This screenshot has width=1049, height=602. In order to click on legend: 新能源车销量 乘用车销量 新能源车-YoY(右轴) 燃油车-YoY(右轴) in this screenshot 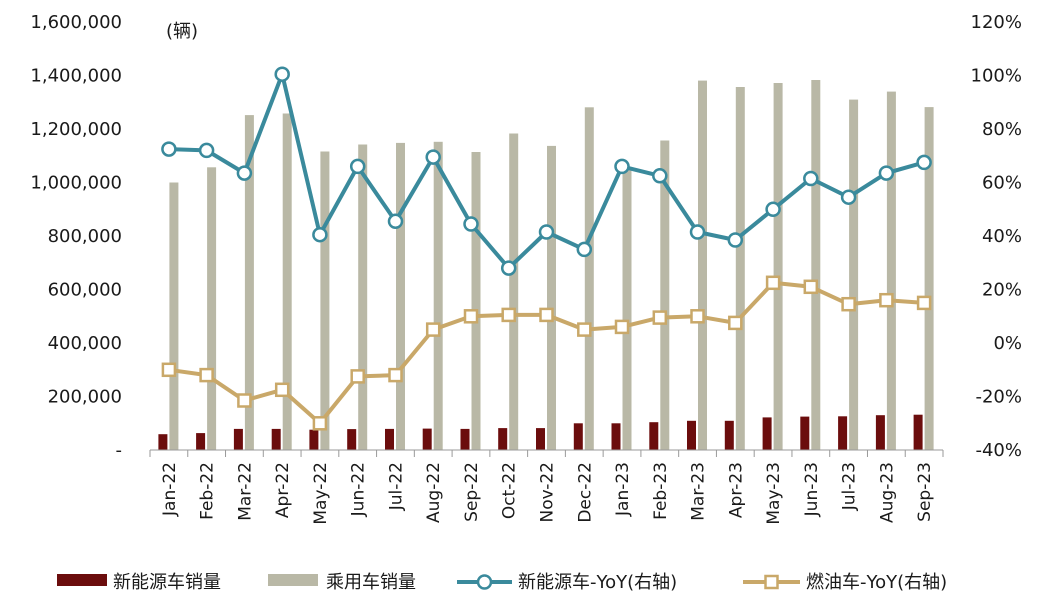, I will do `click(502, 582)`.